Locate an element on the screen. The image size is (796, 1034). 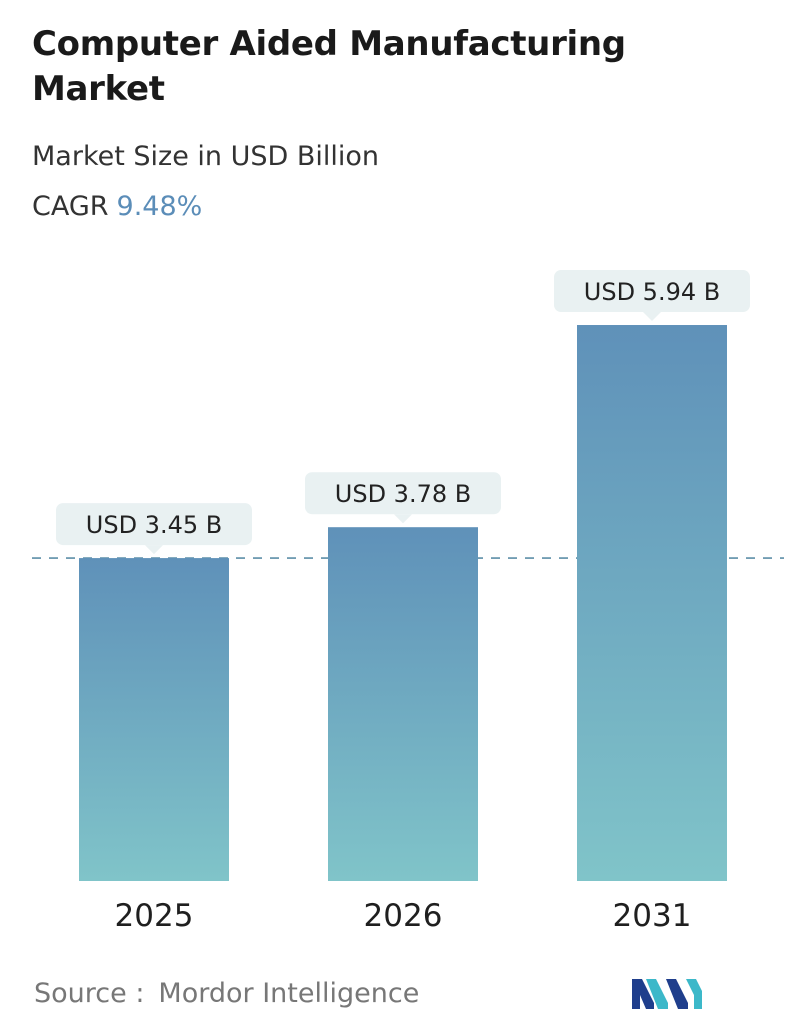
cagr-label: CAGR is located at coordinates (70, 206).